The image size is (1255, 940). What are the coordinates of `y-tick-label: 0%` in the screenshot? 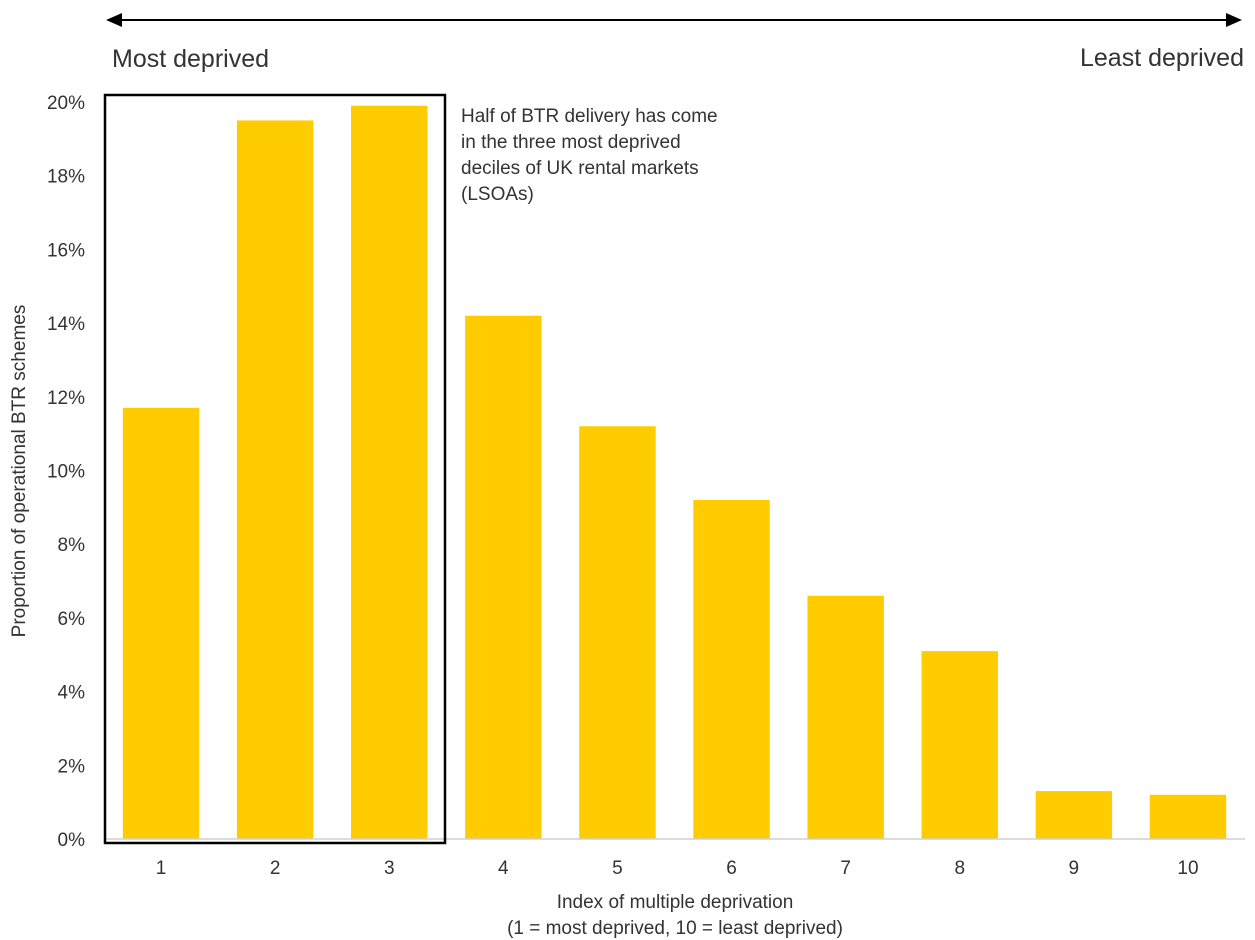 It's located at (72, 840).